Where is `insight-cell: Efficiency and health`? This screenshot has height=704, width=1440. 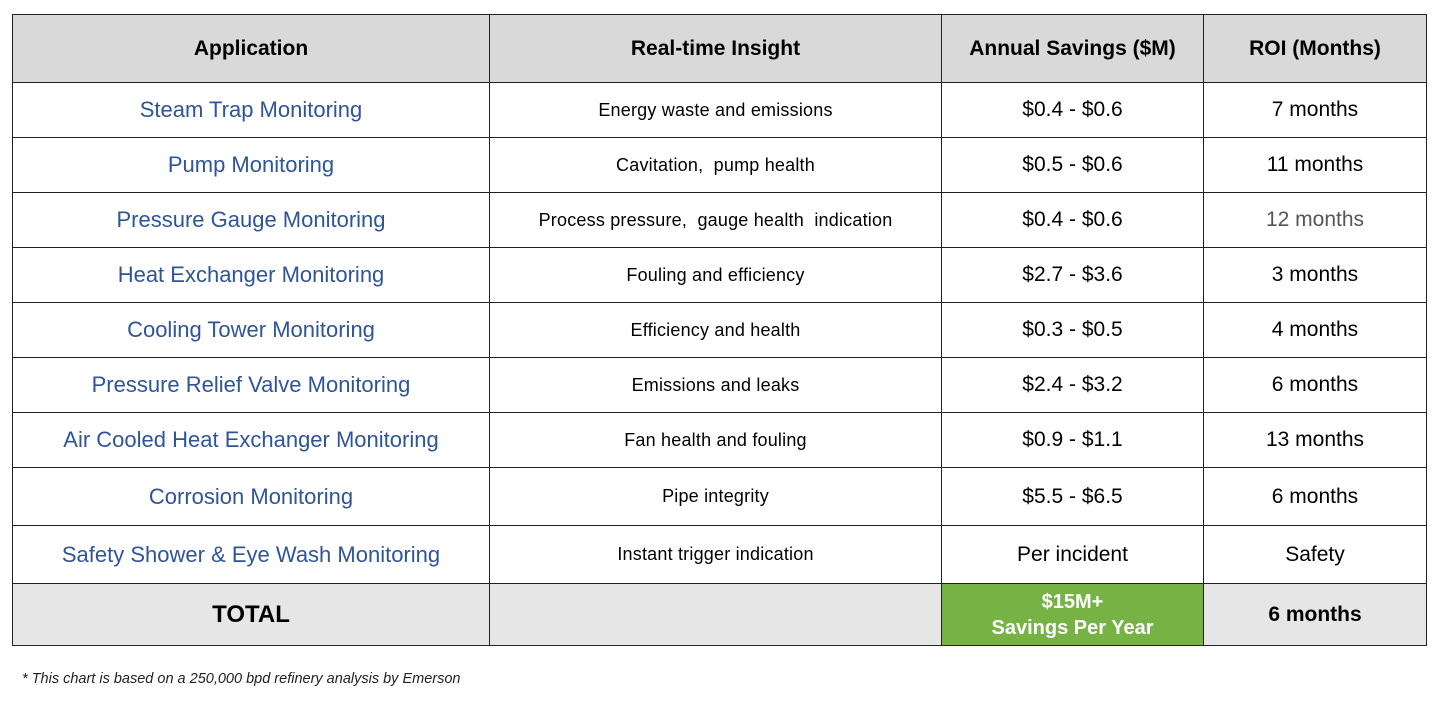 insight-cell: Efficiency and health is located at coordinates (715, 330).